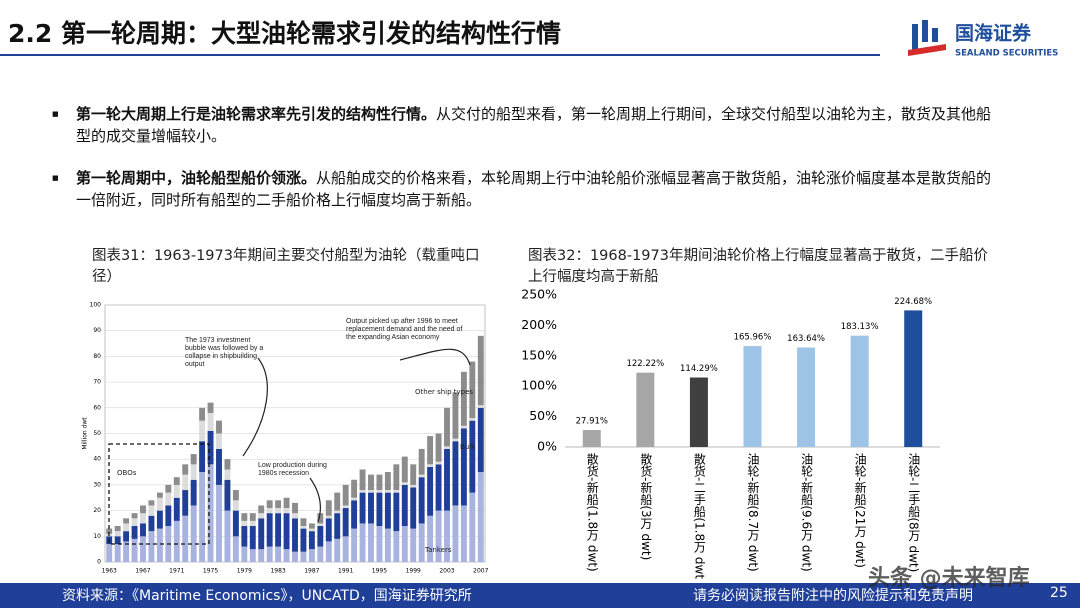  I want to click on x-tick-label: 1975, so click(210, 571).